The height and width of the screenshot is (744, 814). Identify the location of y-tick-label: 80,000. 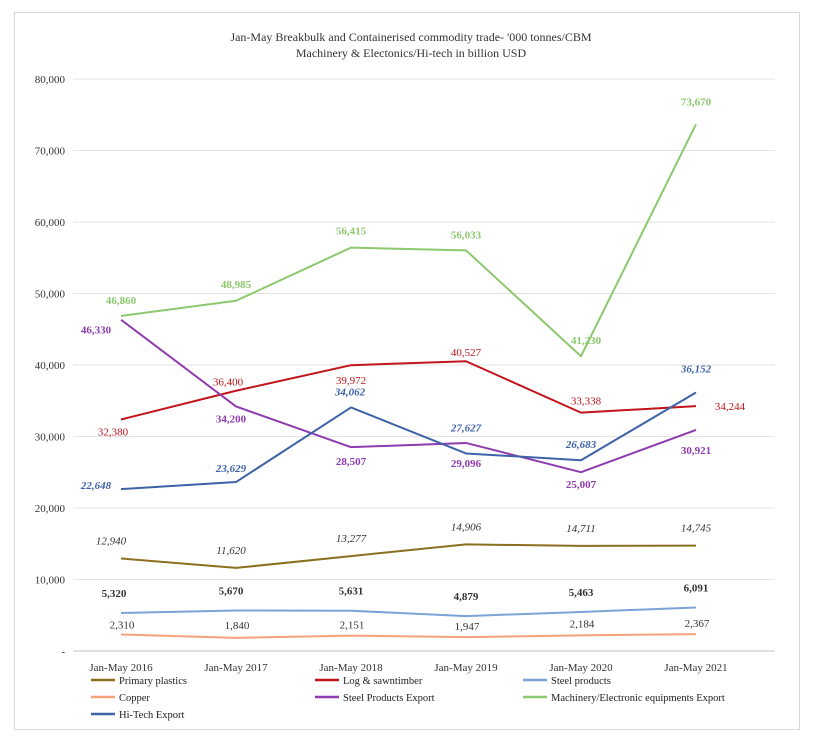
(50, 80).